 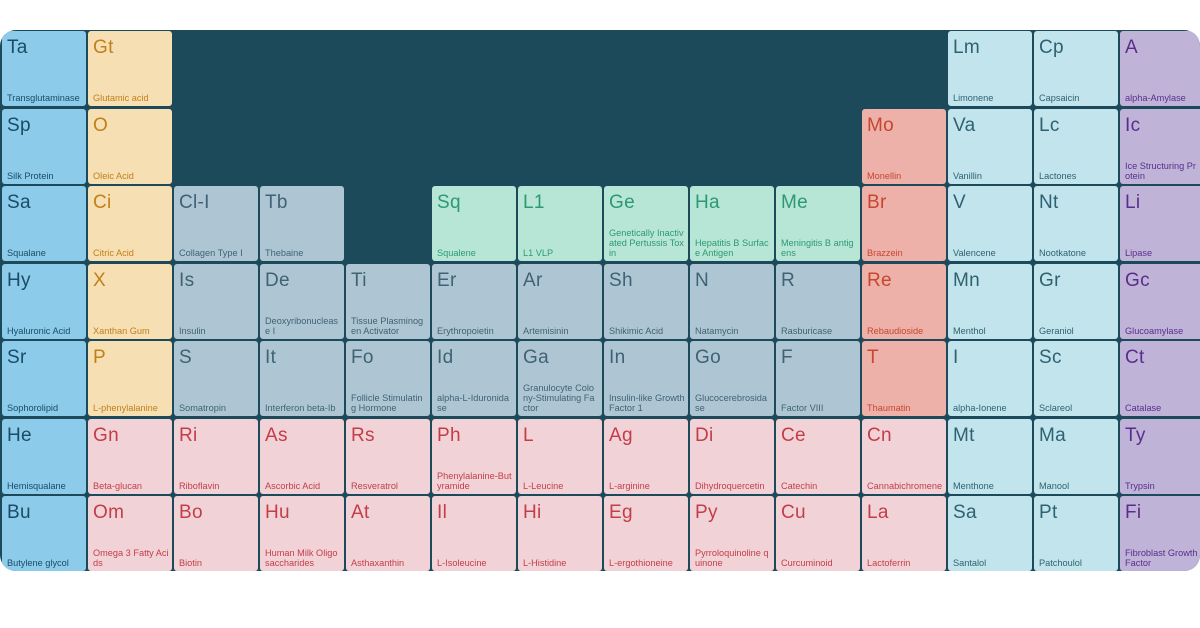 I want to click on element-tile: Bu Butylene glycol, so click(x=44, y=533).